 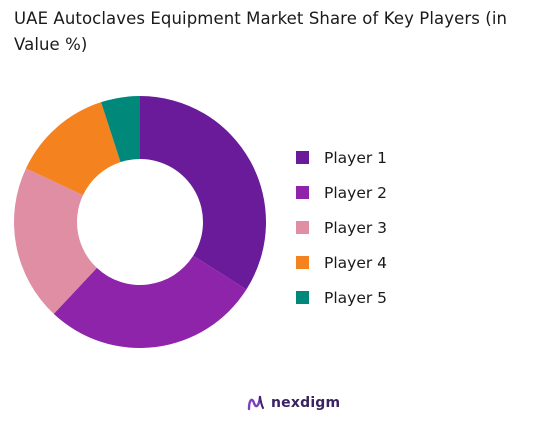 I want to click on legend-label: Player 5, so click(x=356, y=297).